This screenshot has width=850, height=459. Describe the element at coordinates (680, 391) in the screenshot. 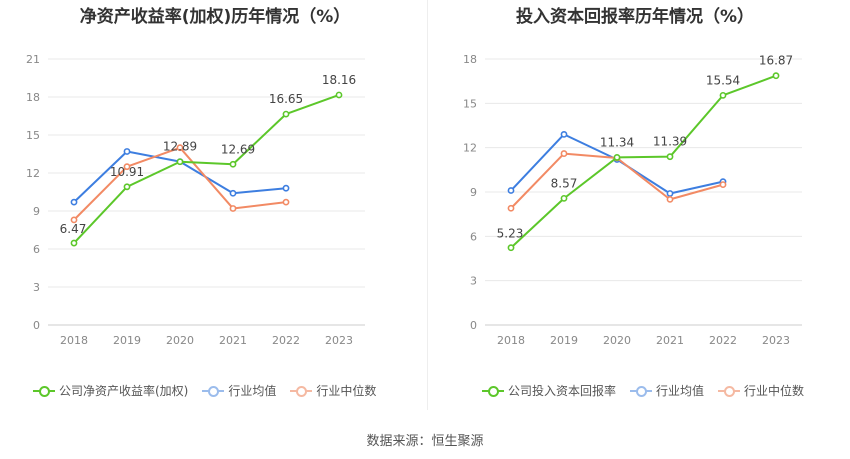

I see `legend-label-industry-avg-2: 行业均值` at that location.